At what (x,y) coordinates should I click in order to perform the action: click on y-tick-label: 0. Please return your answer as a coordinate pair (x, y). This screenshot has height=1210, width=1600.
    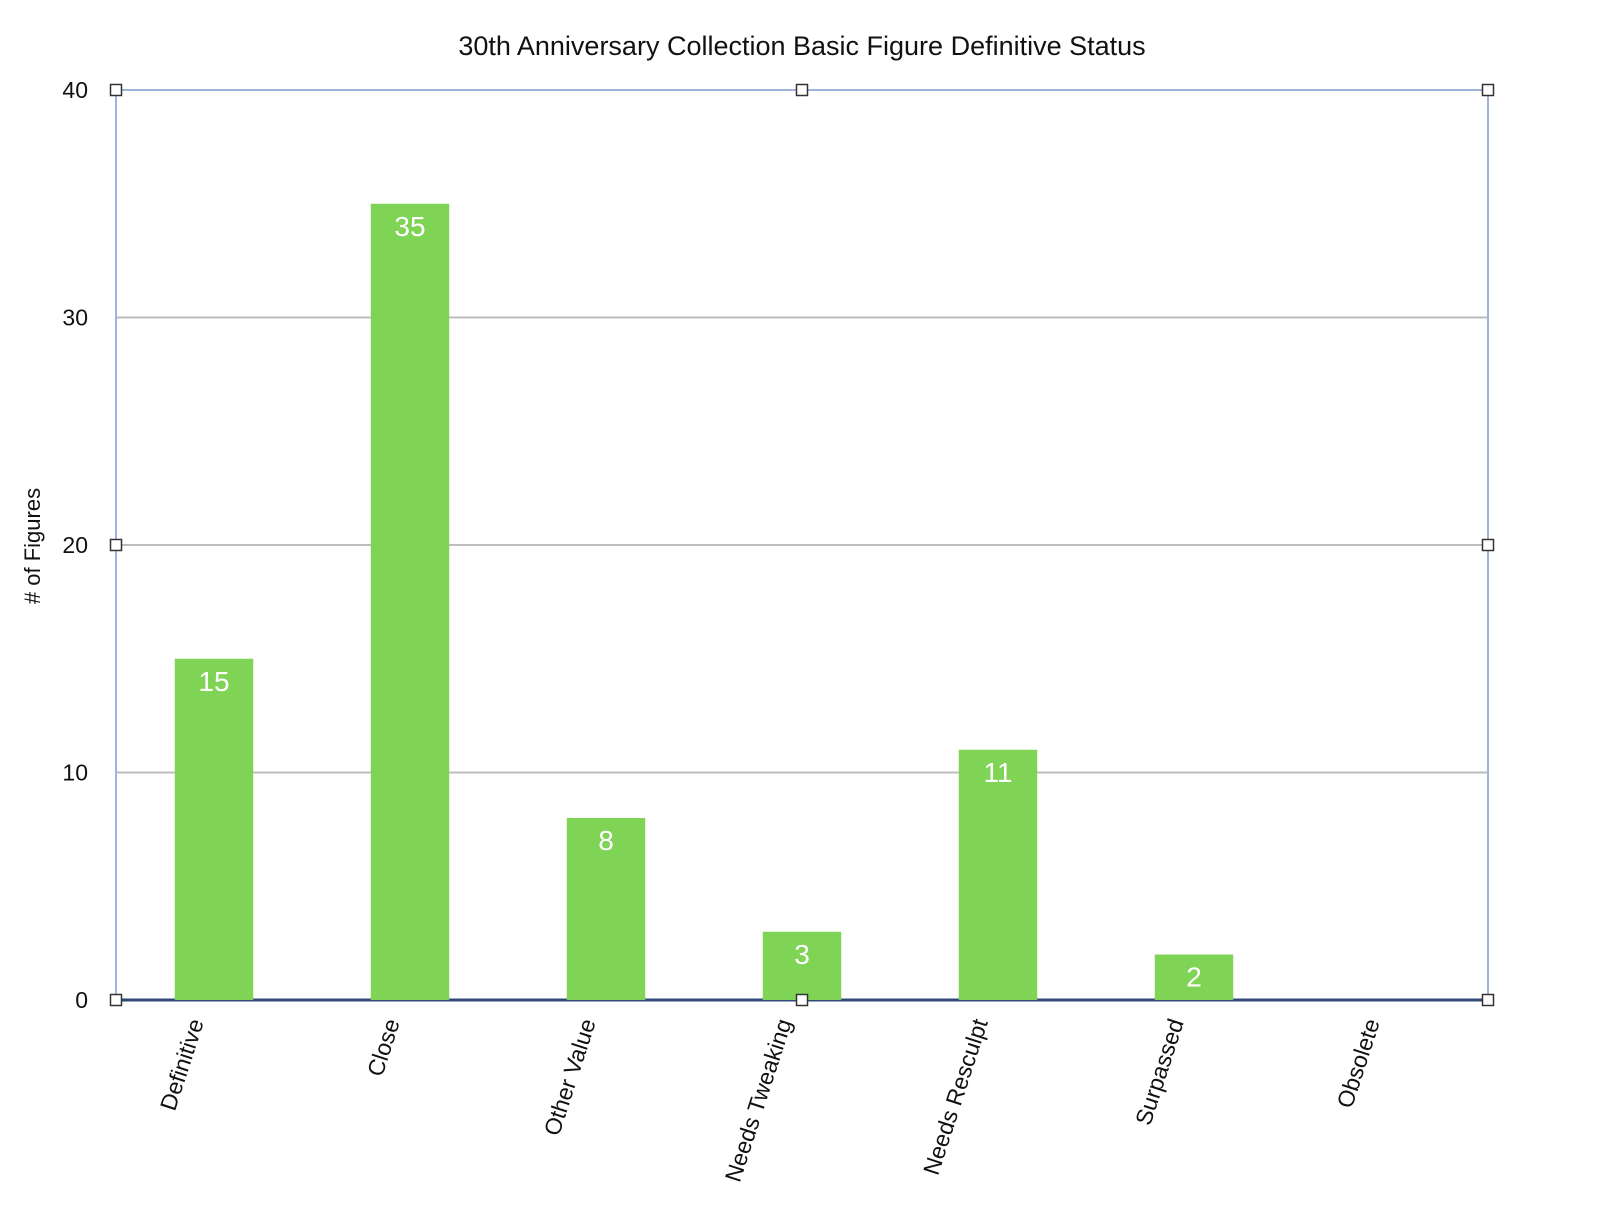
    Looking at the image, I should click on (81, 1000).